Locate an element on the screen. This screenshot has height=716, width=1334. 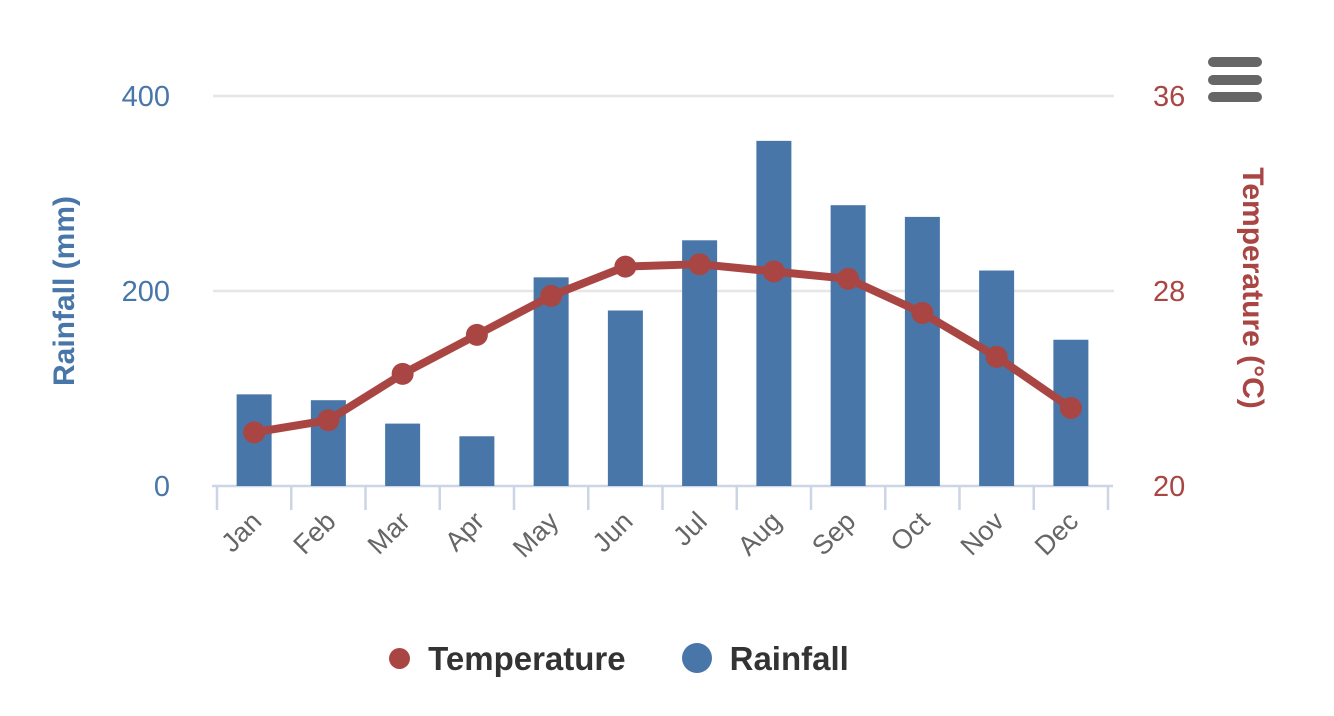
point-temperature-feb is located at coordinates (328, 420).